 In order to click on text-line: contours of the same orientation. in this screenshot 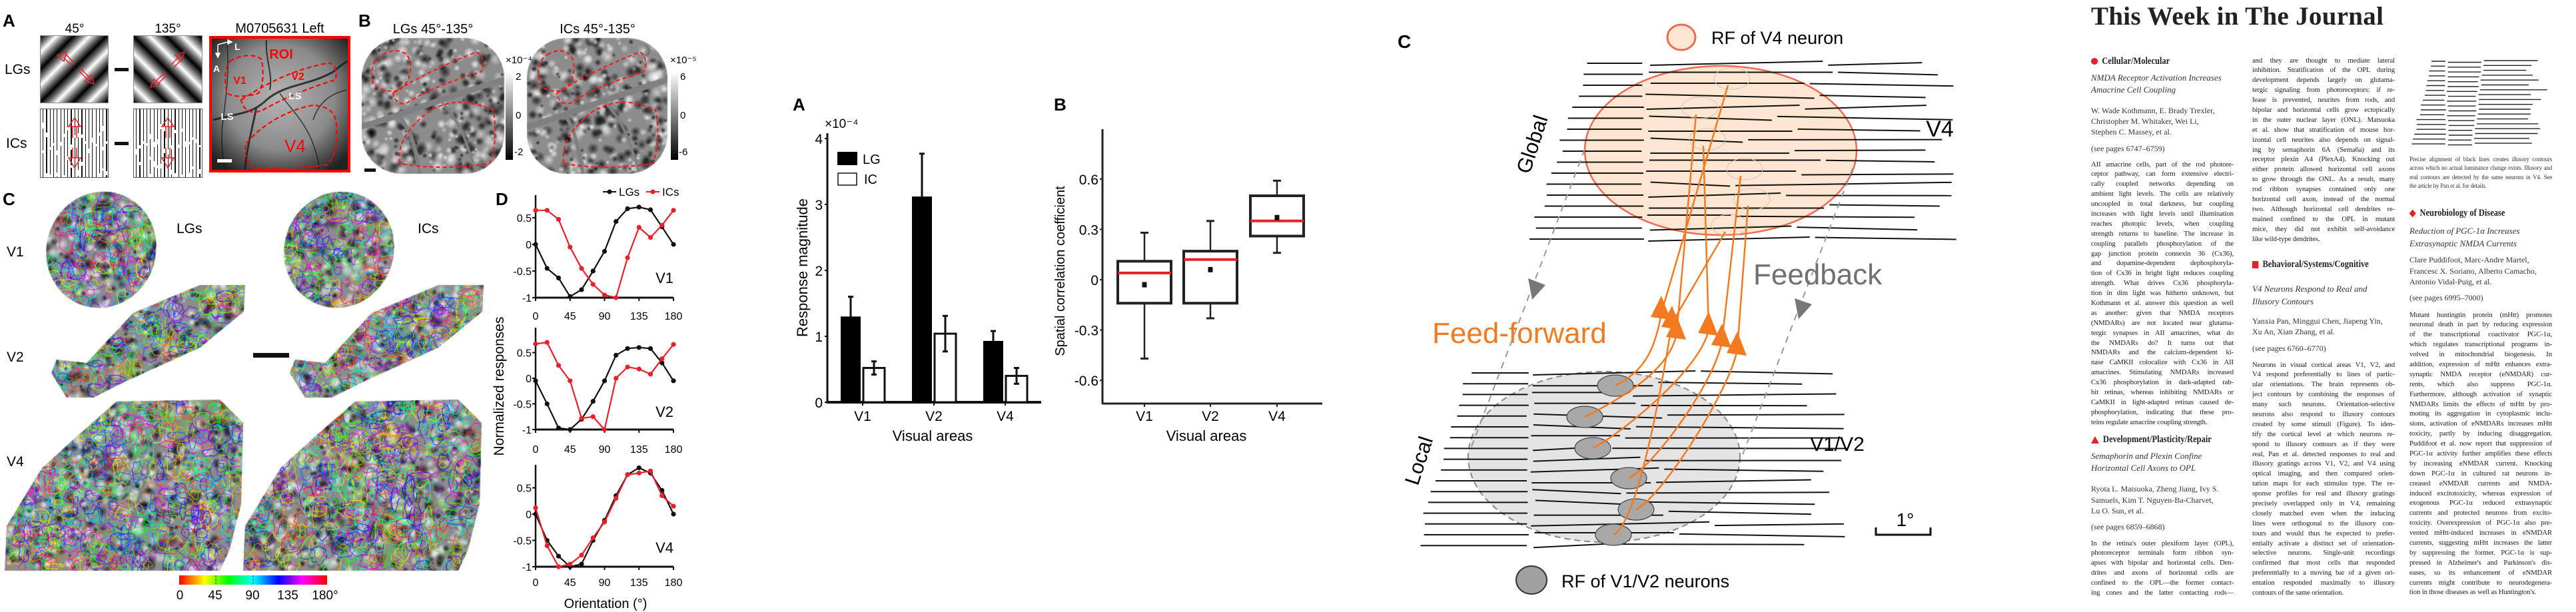, I will do `click(2298, 593)`.